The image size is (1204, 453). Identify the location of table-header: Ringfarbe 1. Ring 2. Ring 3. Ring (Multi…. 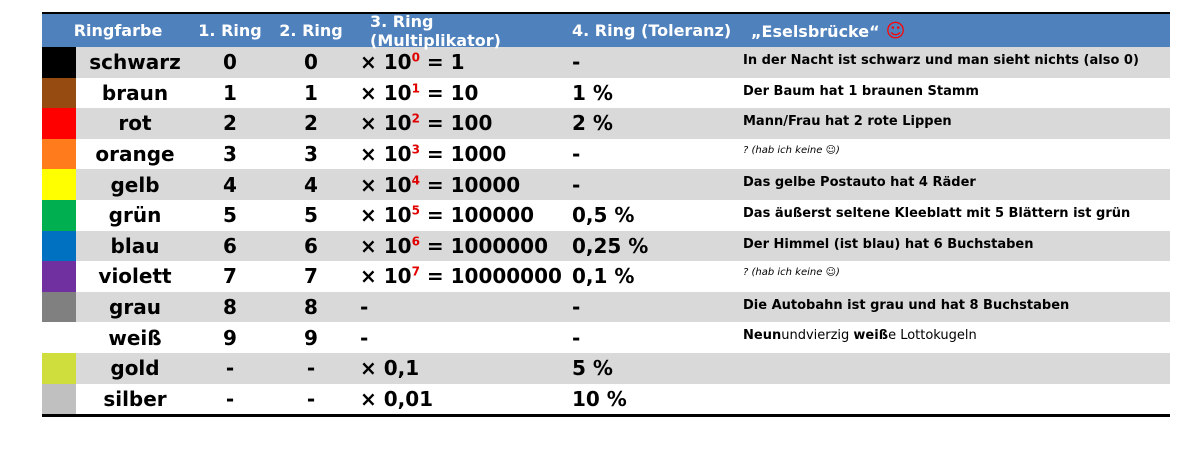
(606, 30).